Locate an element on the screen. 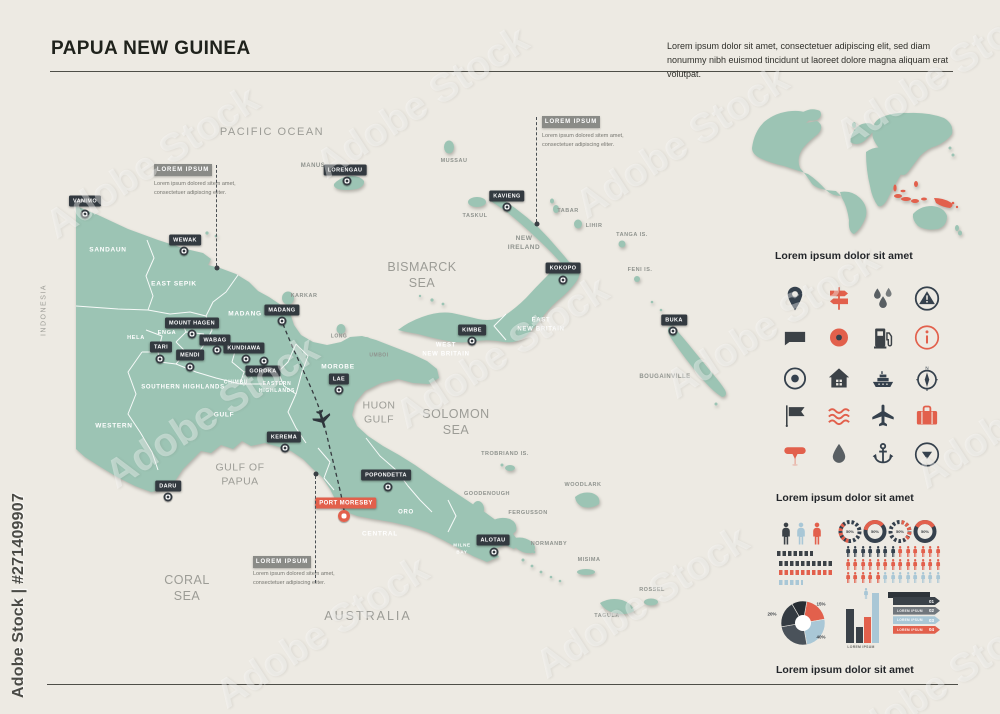 The width and height of the screenshot is (1000, 714). goodenough-island is located at coordinates (478, 509).